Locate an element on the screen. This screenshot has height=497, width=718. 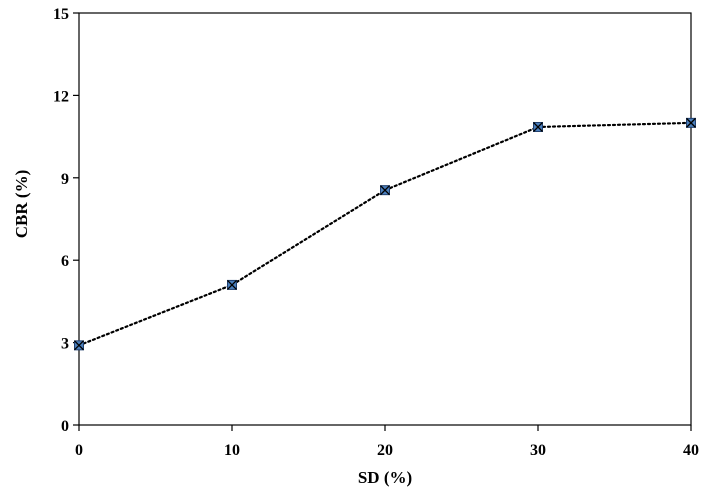
y-tick-label: 12 is located at coordinates (61, 96).